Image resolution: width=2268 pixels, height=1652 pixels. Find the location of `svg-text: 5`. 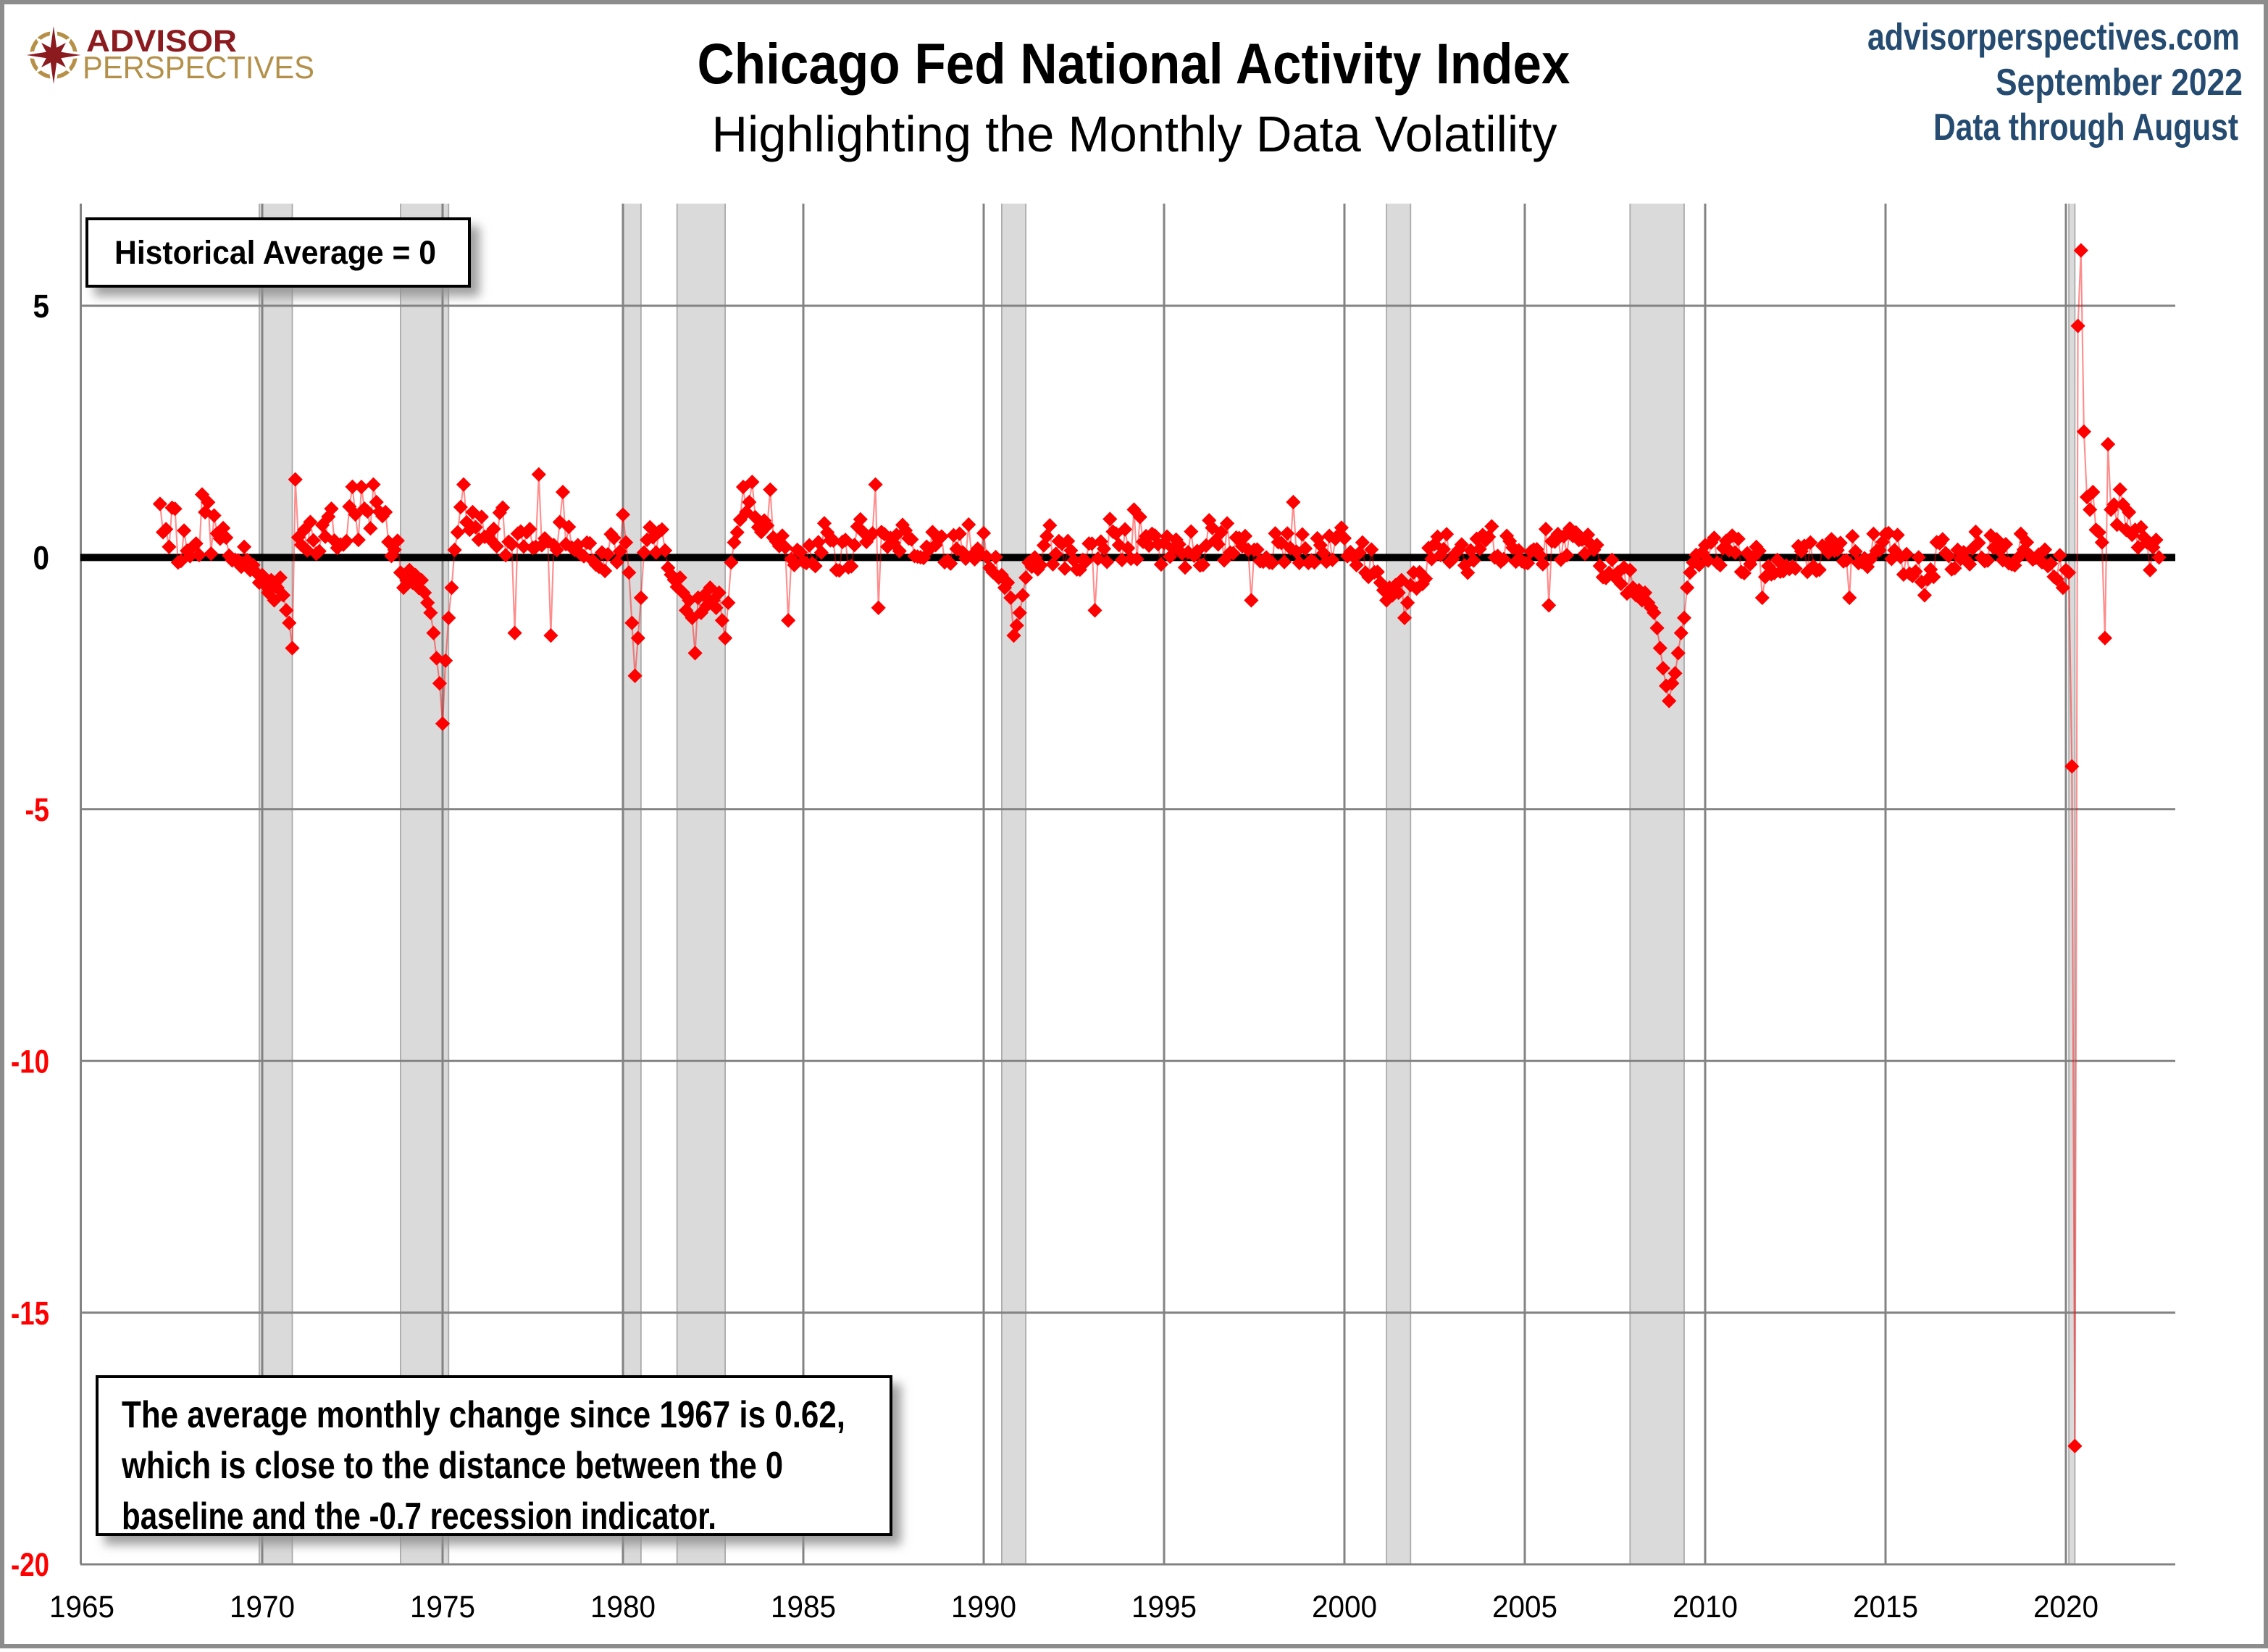

svg-text: 5 is located at coordinates (42, 306).